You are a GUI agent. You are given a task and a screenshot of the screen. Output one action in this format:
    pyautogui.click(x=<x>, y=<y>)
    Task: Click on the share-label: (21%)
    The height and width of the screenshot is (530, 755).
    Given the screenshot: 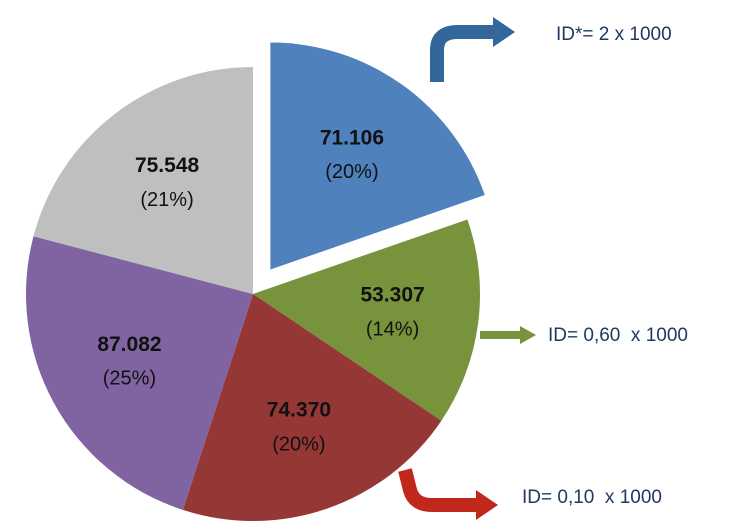 What is the action you would take?
    pyautogui.click(x=166, y=200)
    